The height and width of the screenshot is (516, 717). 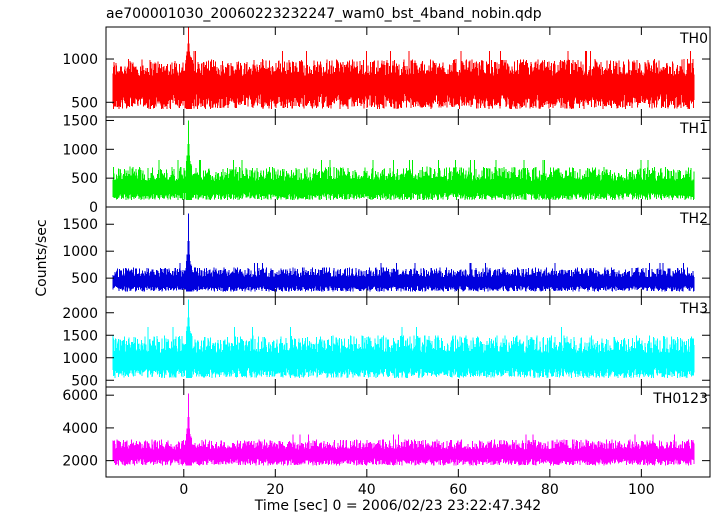 I want to click on series-line-th0123, so click(x=403, y=429).